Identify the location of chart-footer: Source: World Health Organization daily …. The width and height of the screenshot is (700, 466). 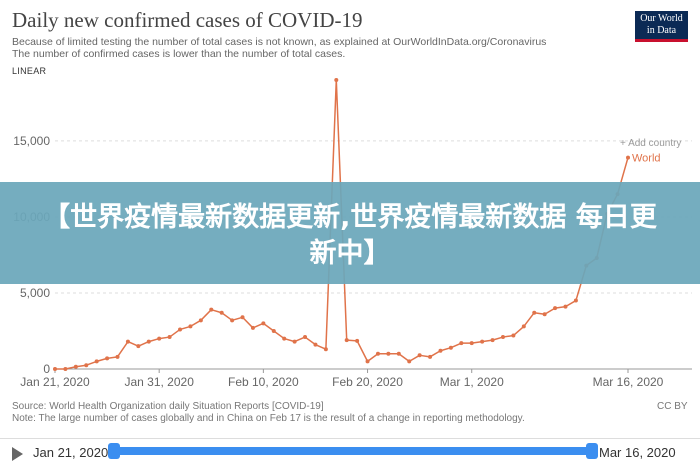
(312, 413).